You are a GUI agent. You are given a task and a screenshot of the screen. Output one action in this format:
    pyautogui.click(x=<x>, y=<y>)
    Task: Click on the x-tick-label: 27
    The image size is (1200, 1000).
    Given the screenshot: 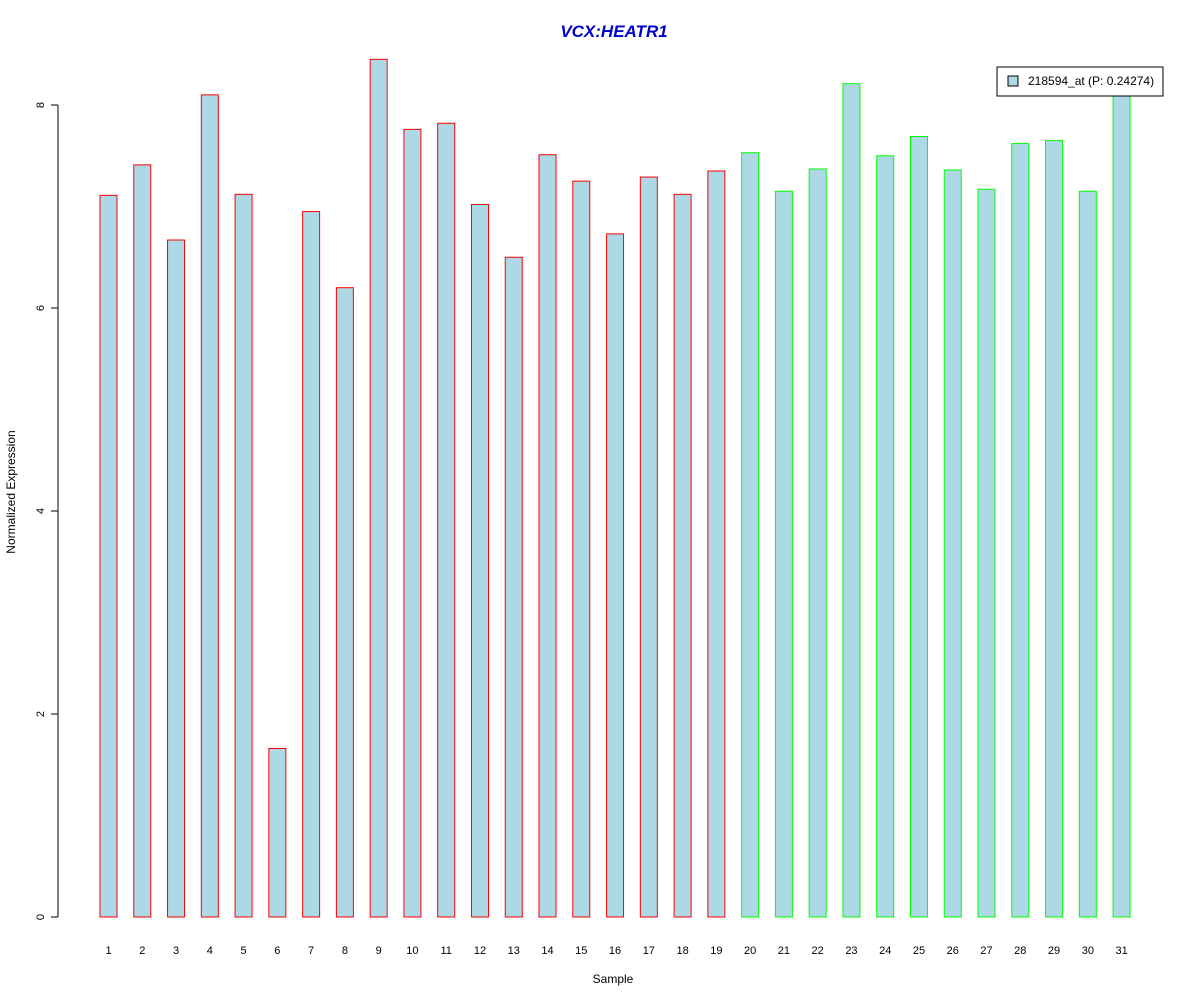 What is the action you would take?
    pyautogui.click(x=986, y=951)
    